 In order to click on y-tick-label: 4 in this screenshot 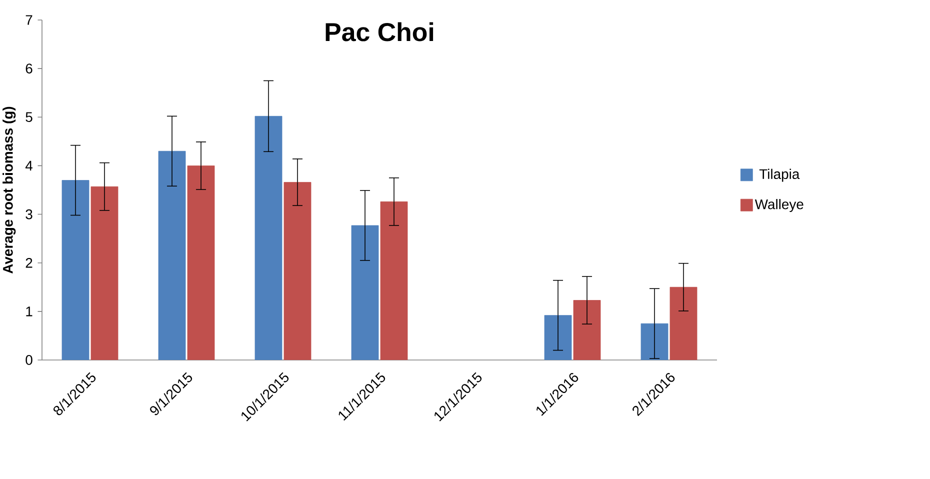, I will do `click(28, 165)`.